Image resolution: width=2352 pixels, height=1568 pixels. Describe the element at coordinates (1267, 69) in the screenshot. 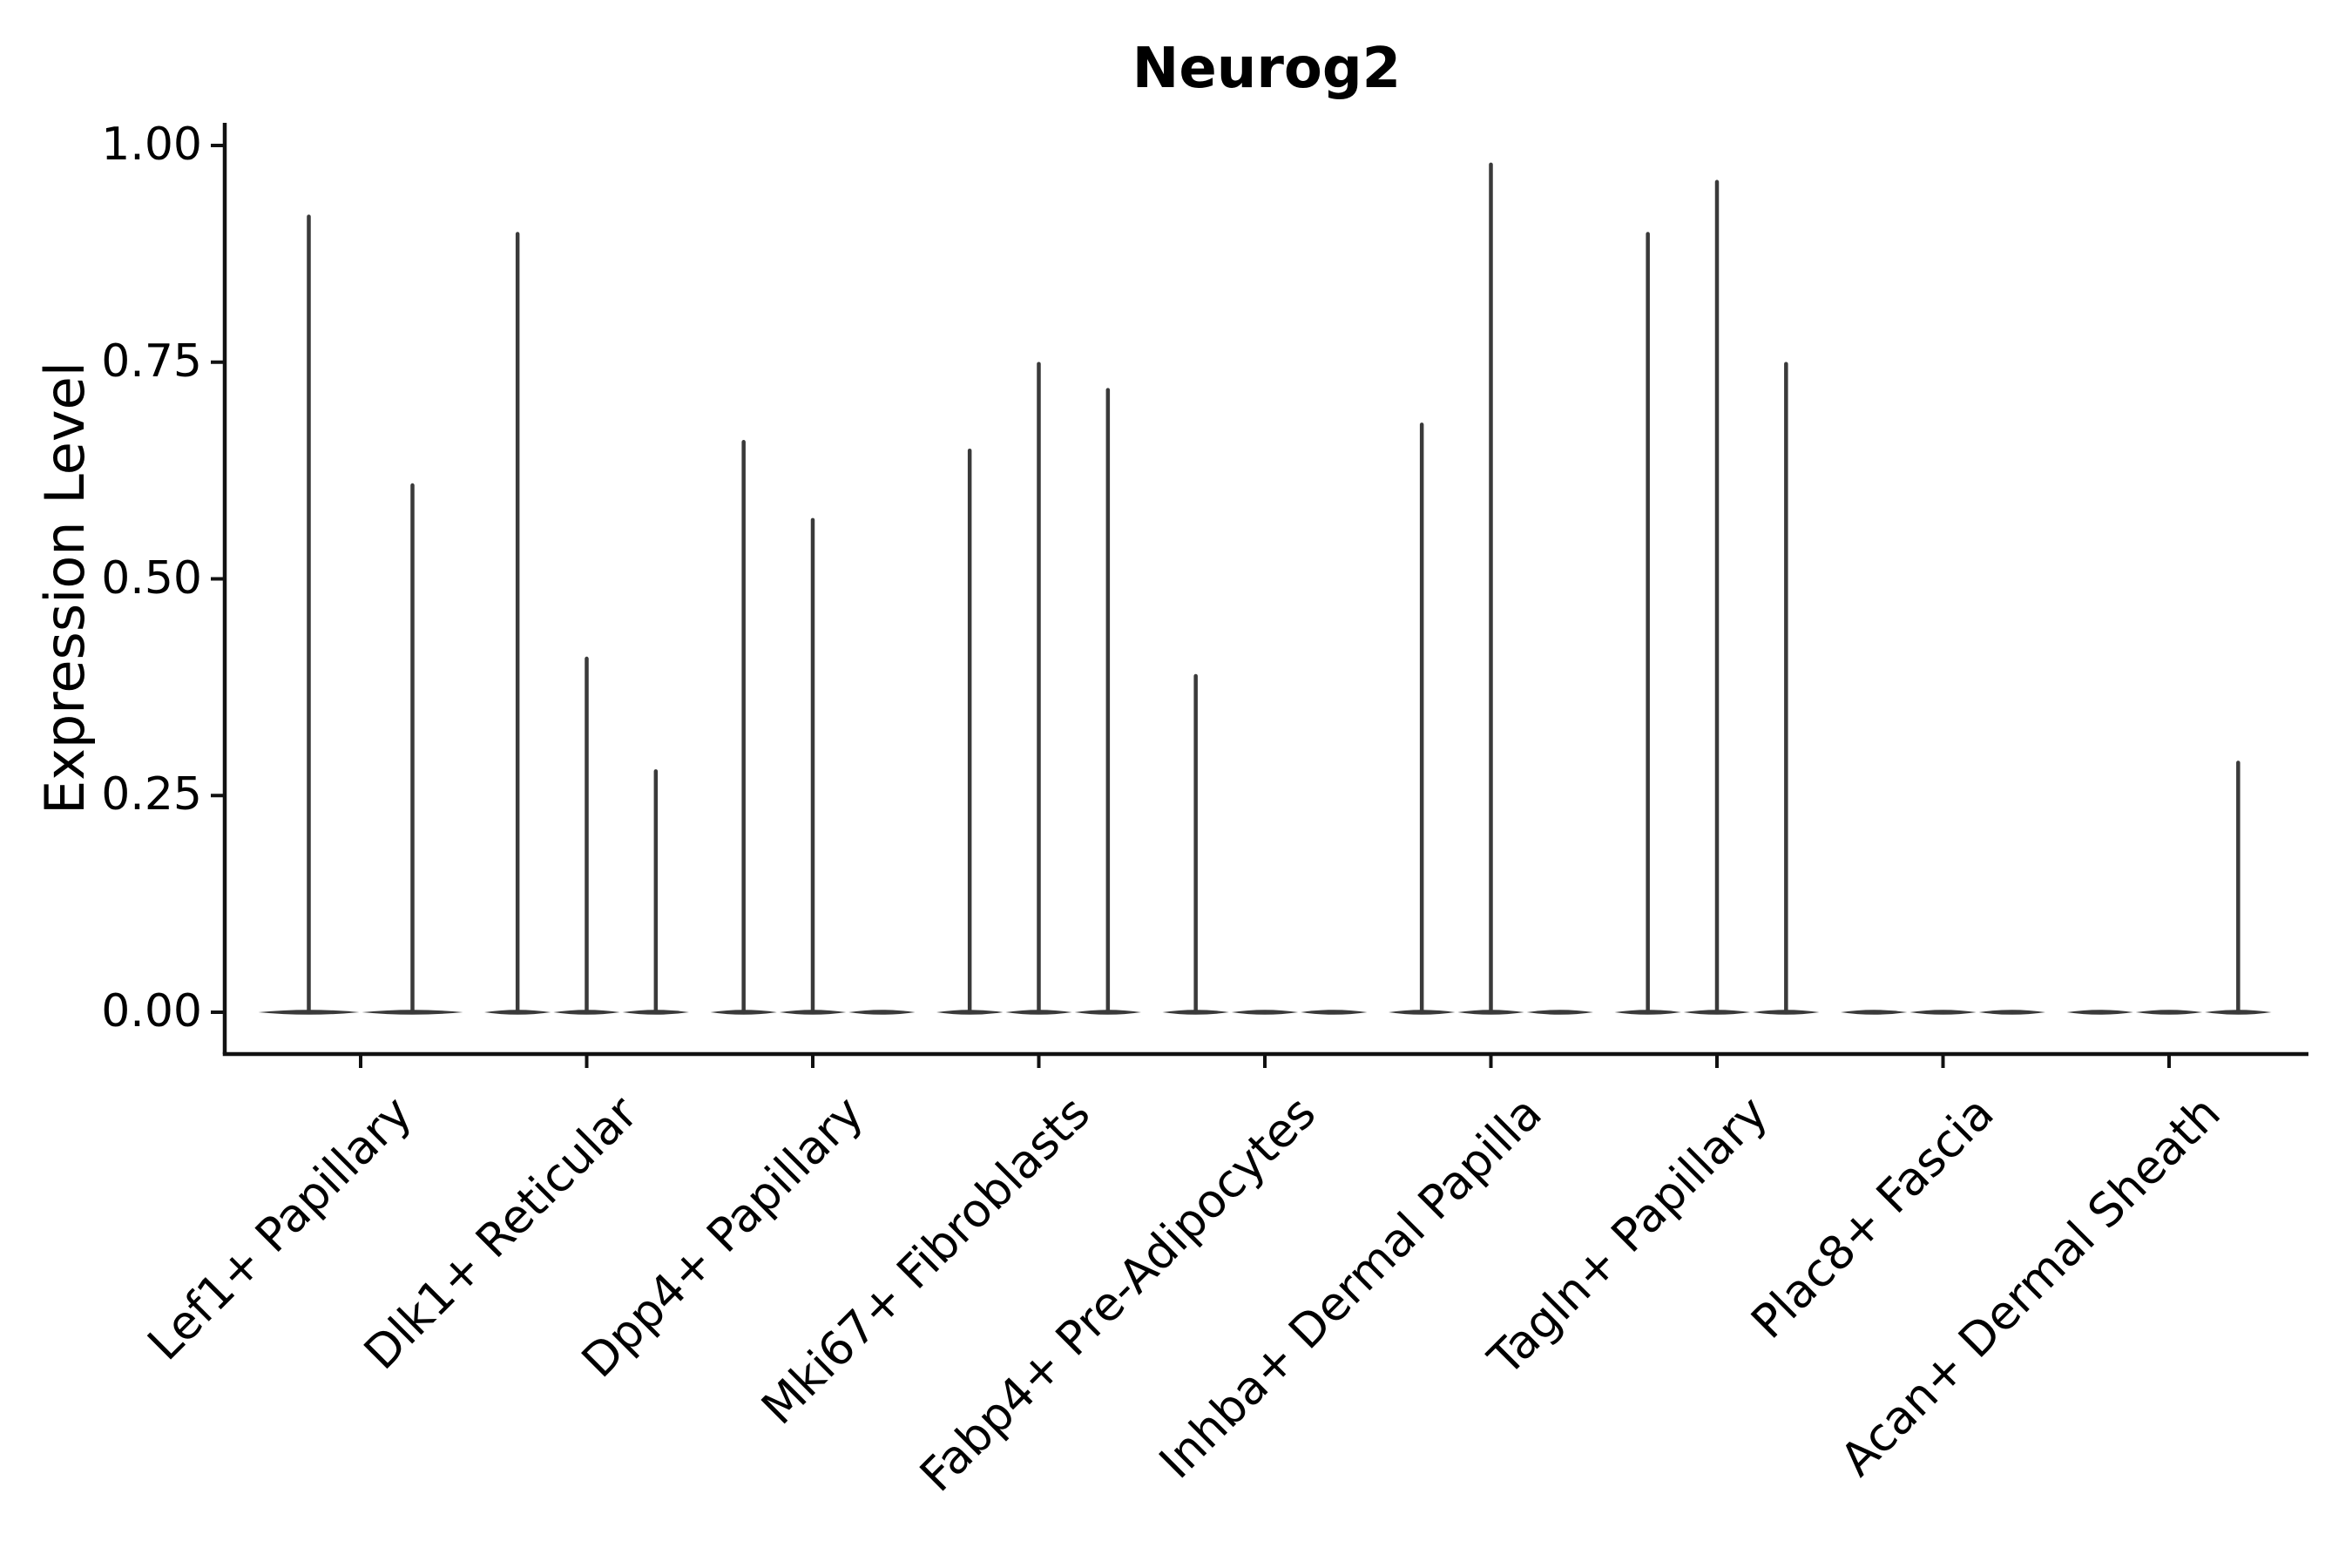

I see `chart-title: Neurog2` at that location.